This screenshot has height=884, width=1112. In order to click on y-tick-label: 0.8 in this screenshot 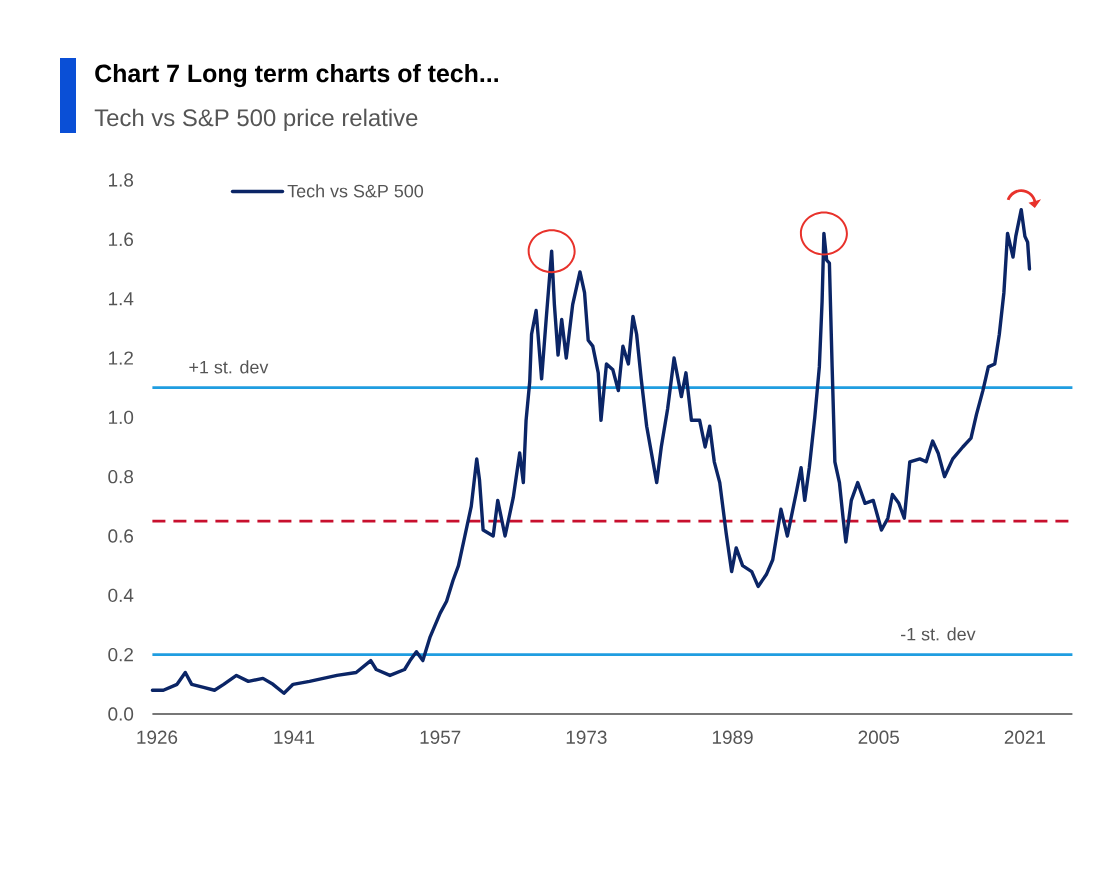, I will do `click(121, 476)`.